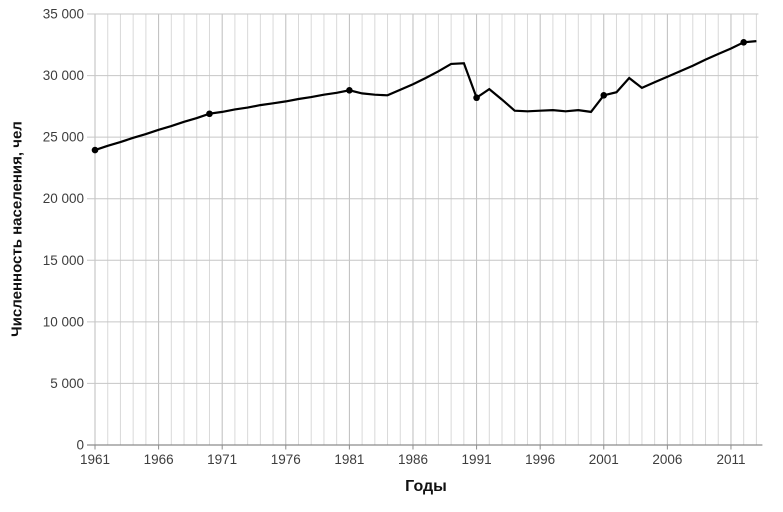  I want to click on y-tick-label: 35 000, so click(63, 14).